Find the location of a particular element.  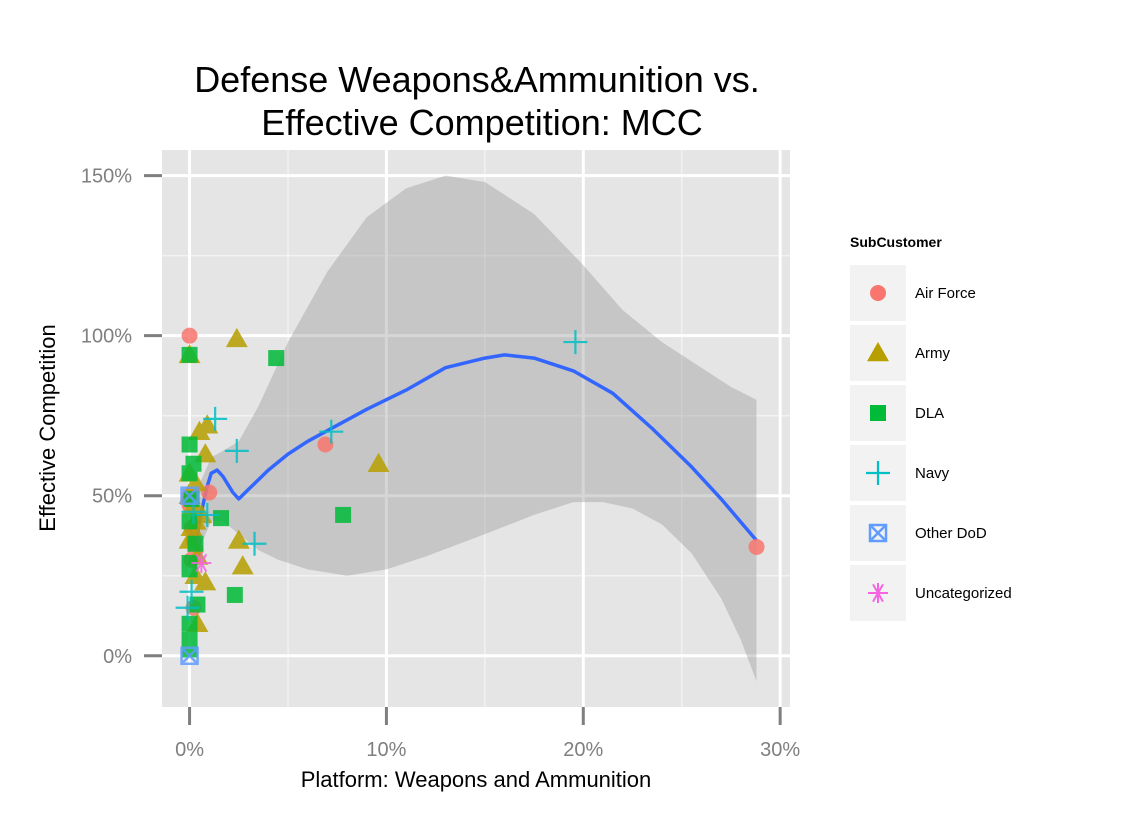

legend-label: Navy is located at coordinates (932, 473).